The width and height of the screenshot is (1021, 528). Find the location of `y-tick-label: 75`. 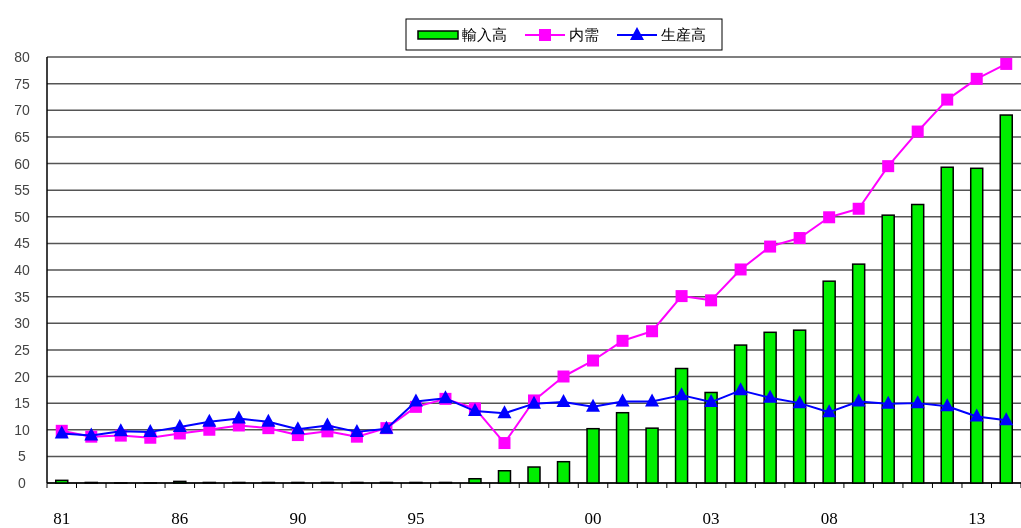

y-tick-label: 75 is located at coordinates (22, 83).